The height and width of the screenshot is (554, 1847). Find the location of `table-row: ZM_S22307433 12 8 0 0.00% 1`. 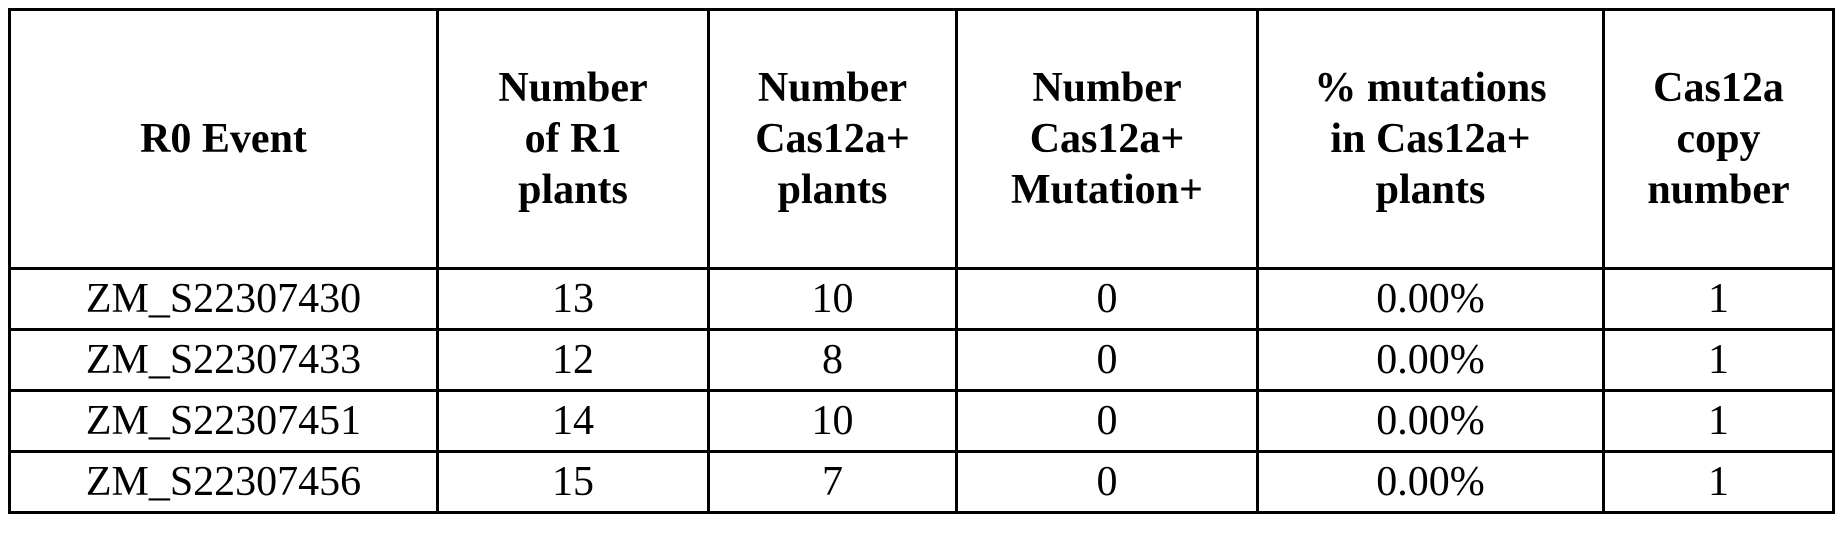

table-row: ZM_S22307433 12 8 0 0.00% 1 is located at coordinates (921, 360).